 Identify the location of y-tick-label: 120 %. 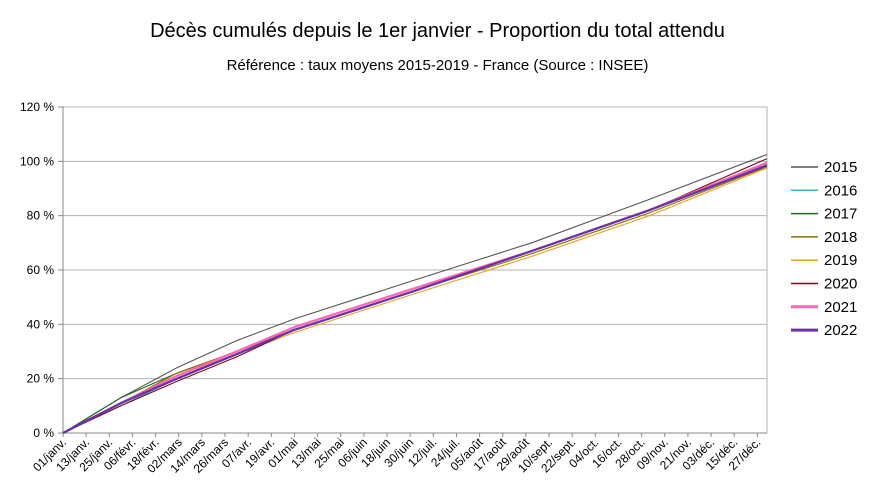
(37, 107).